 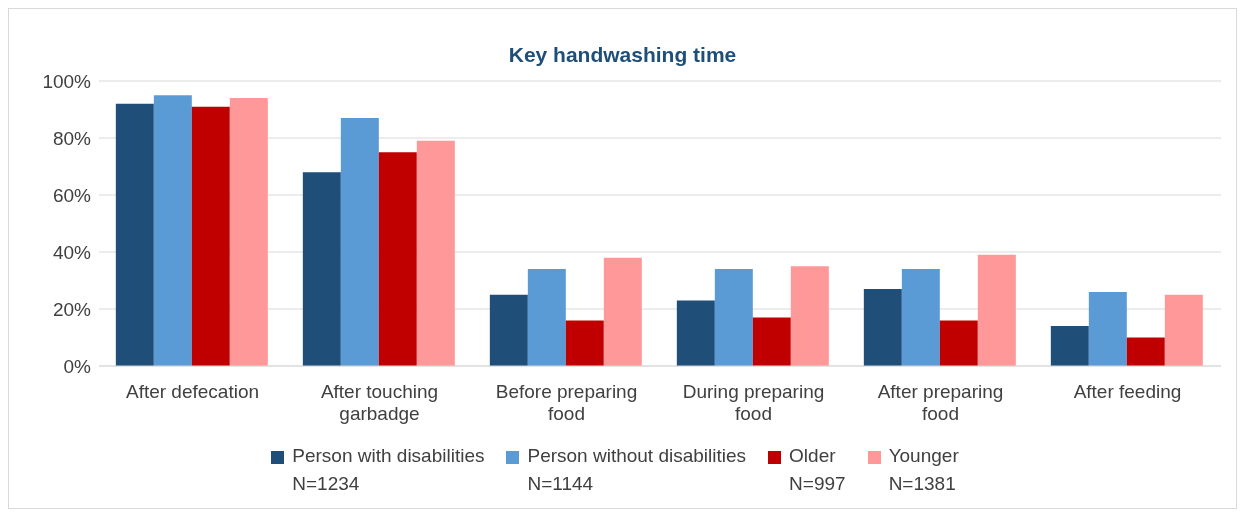 I want to click on legend-label: Person without disabilities N=1144, so click(x=637, y=470).